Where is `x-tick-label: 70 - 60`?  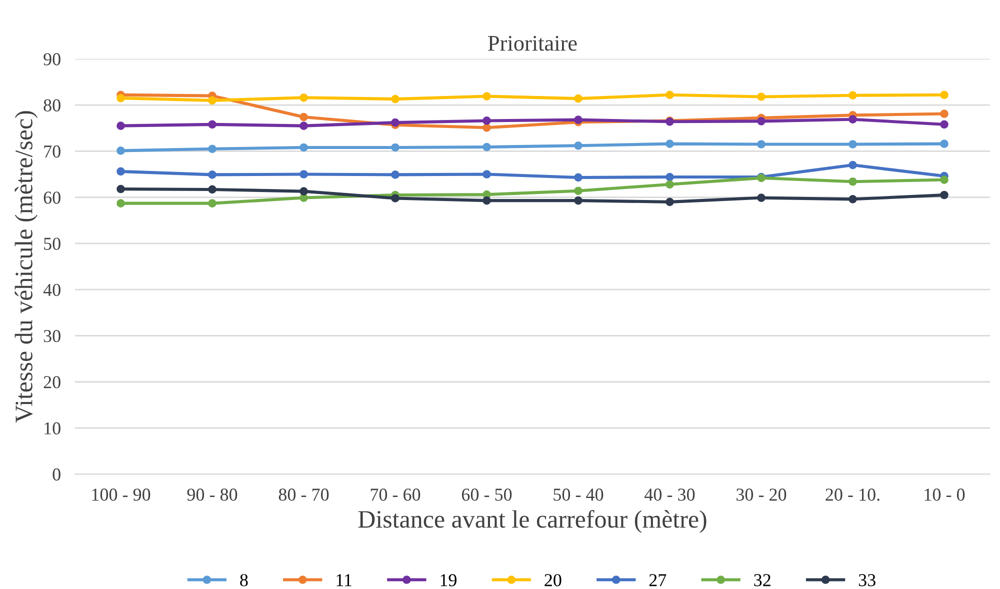
x-tick-label: 70 - 60 is located at coordinates (395, 494).